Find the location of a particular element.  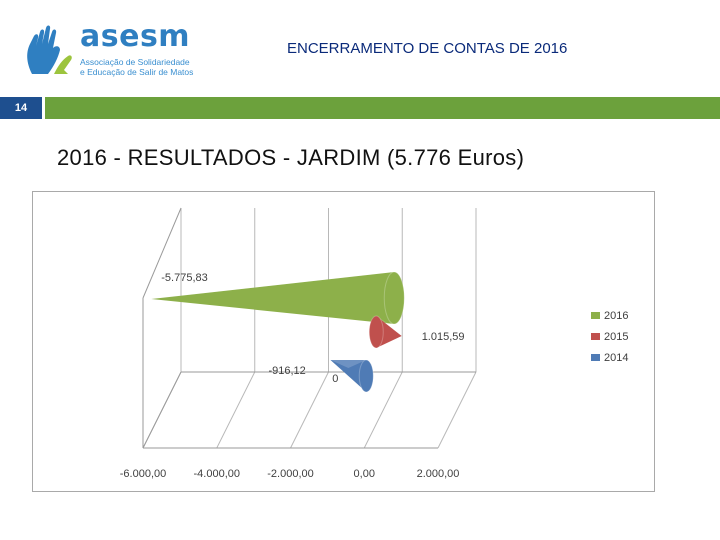

page-number: 14 is located at coordinates (21, 108).